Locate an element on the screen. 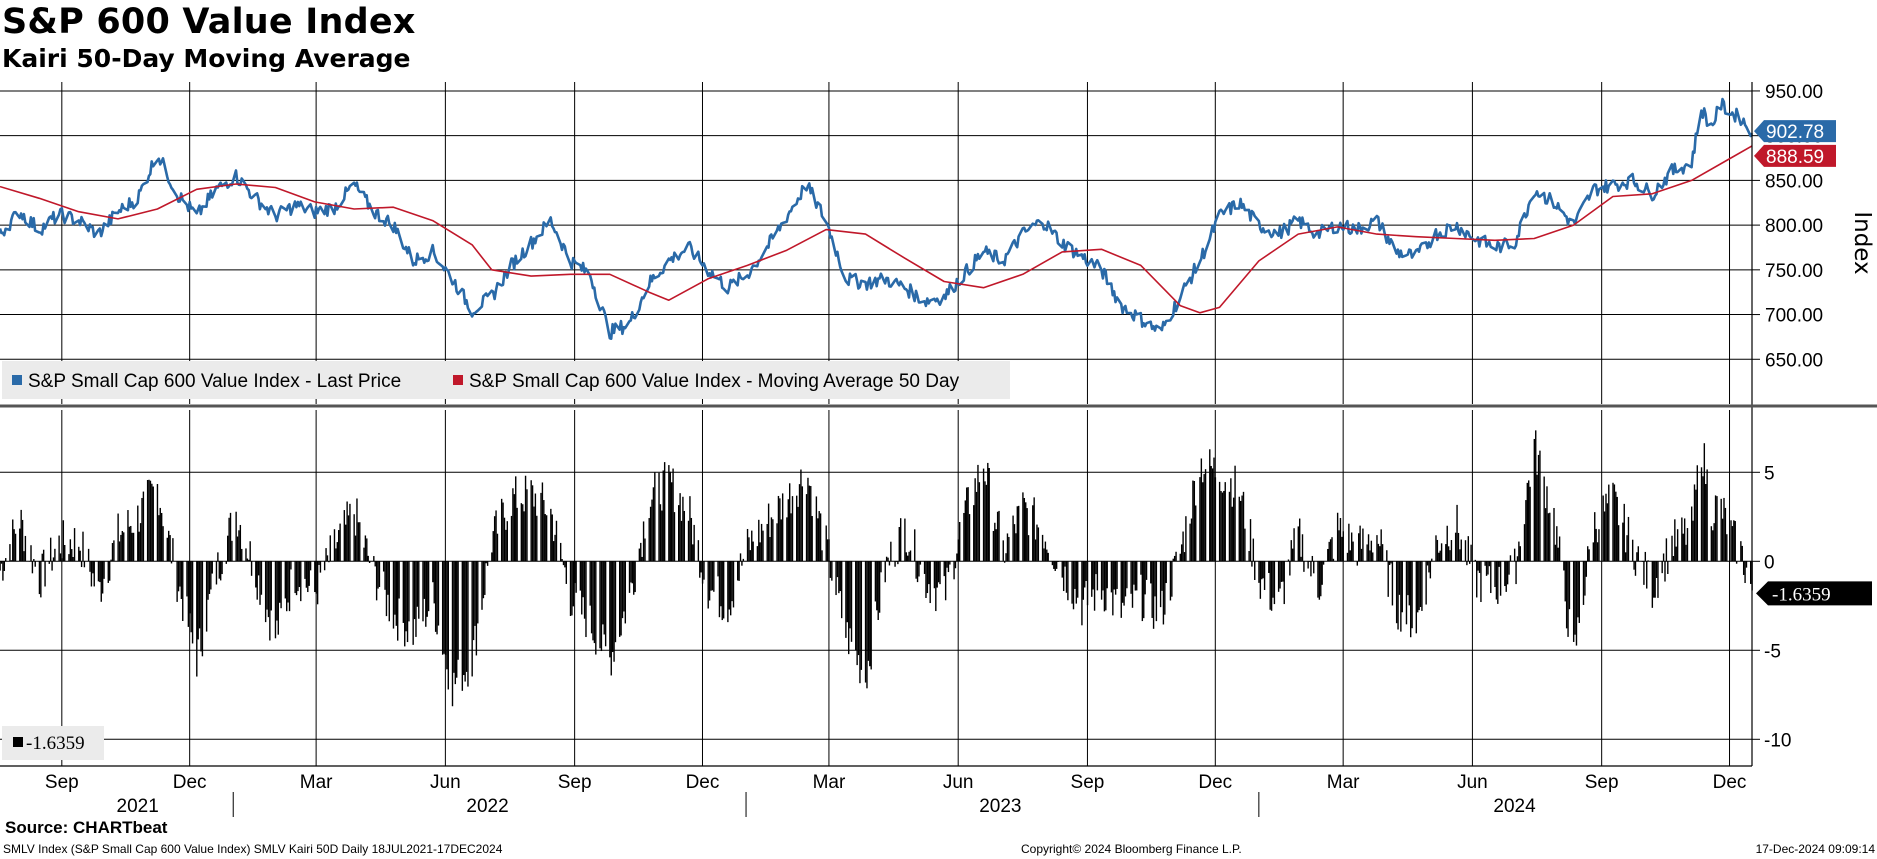 Image resolution: width=1877 pixels, height=859 pixels. x-month-label-2: Mar is located at coordinates (316, 782).